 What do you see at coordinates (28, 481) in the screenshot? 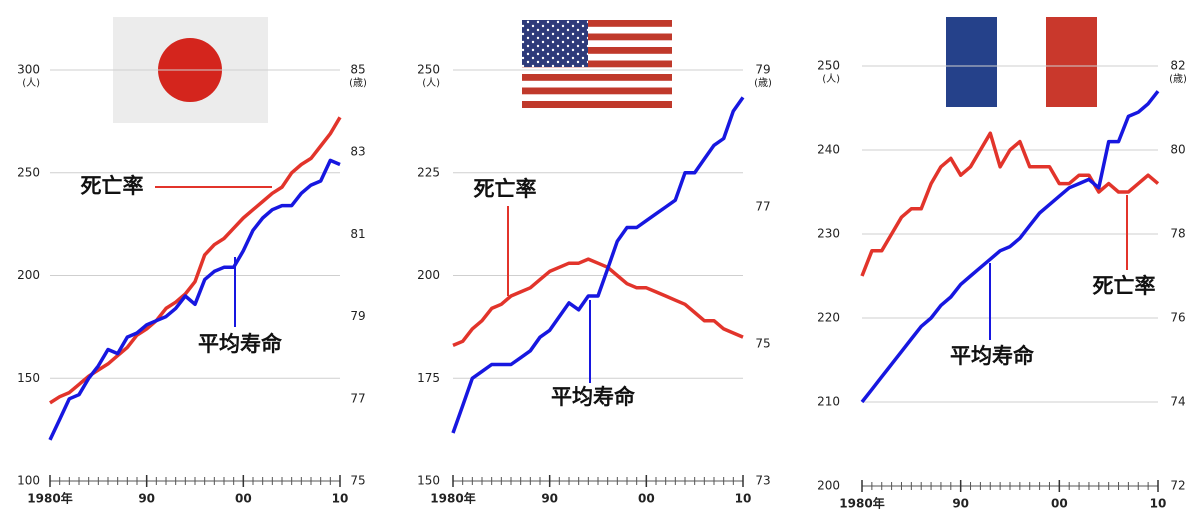
I see `y-tick-label: 100` at bounding box center [28, 481].